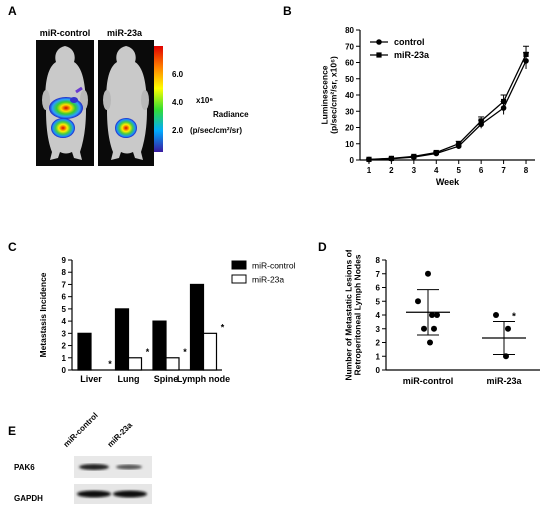 This screenshot has width=550, height=512. Describe the element at coordinates (64, 260) in the screenshot. I see `y-tick-label: 9` at that location.